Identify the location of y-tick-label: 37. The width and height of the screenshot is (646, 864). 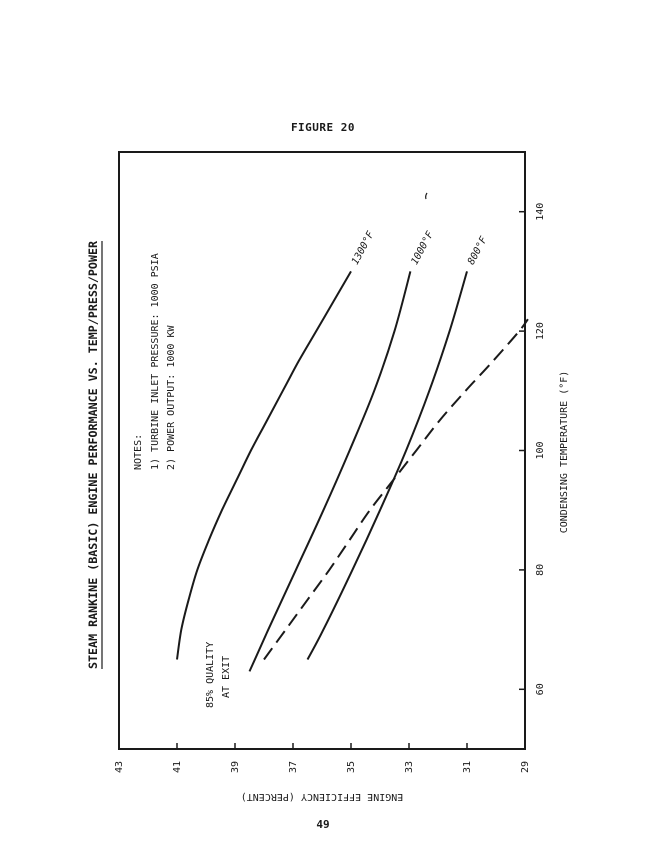
(293, 767).